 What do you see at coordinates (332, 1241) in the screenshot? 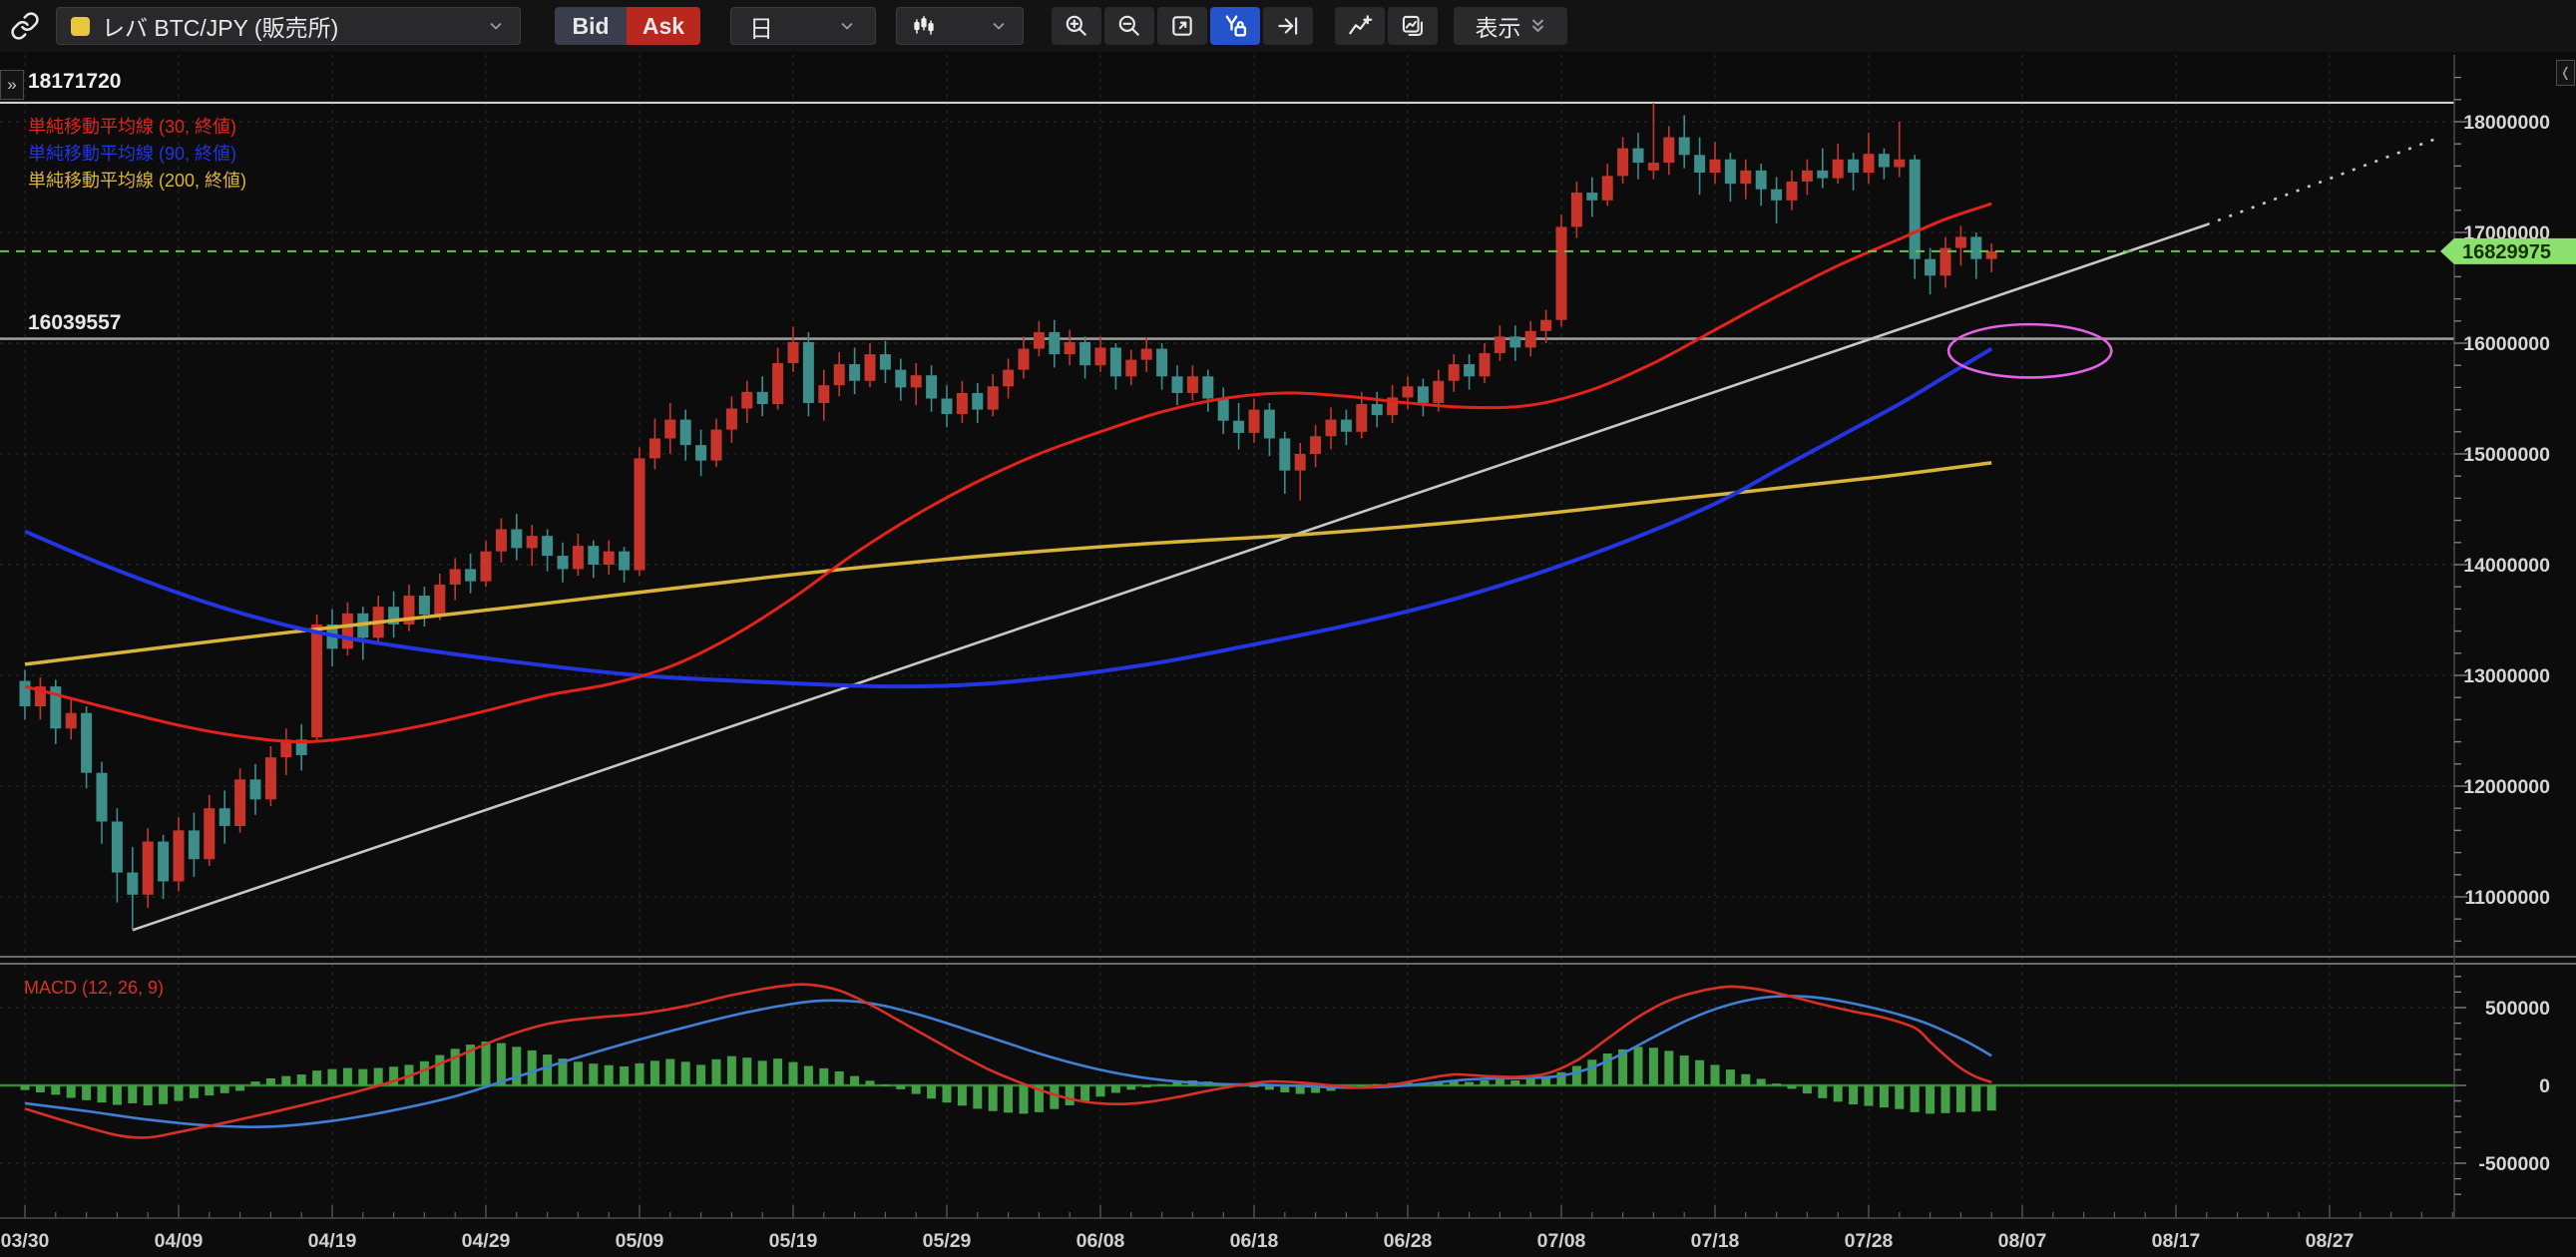
I see `svg-text: 04/19` at bounding box center [332, 1241].